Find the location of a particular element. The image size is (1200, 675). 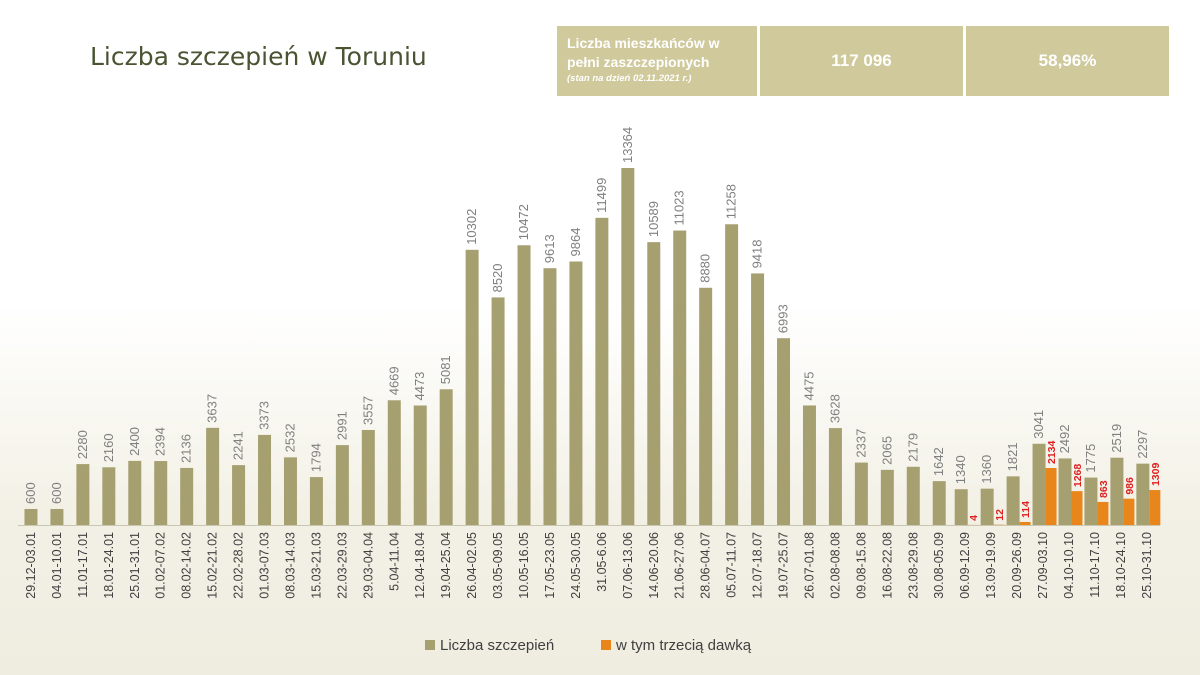

x-tick-label: 19.04-25.04 is located at coordinates (446, 565).